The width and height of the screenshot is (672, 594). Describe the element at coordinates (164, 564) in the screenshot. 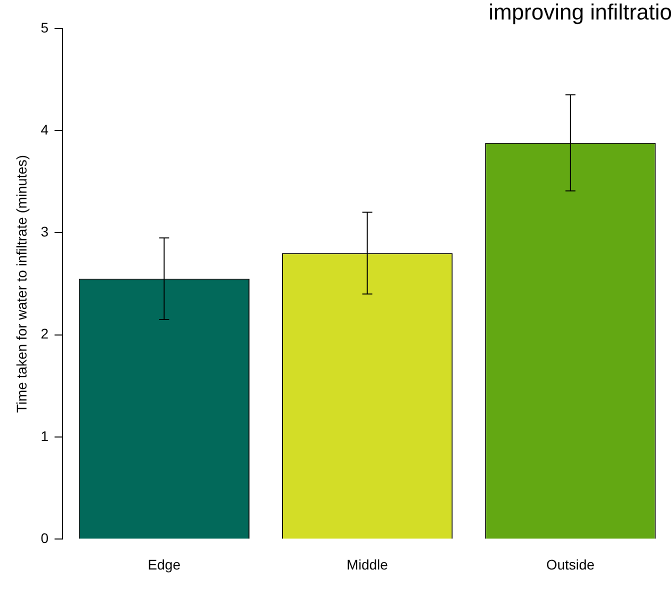

I see `x-tick-label: Edge` at that location.